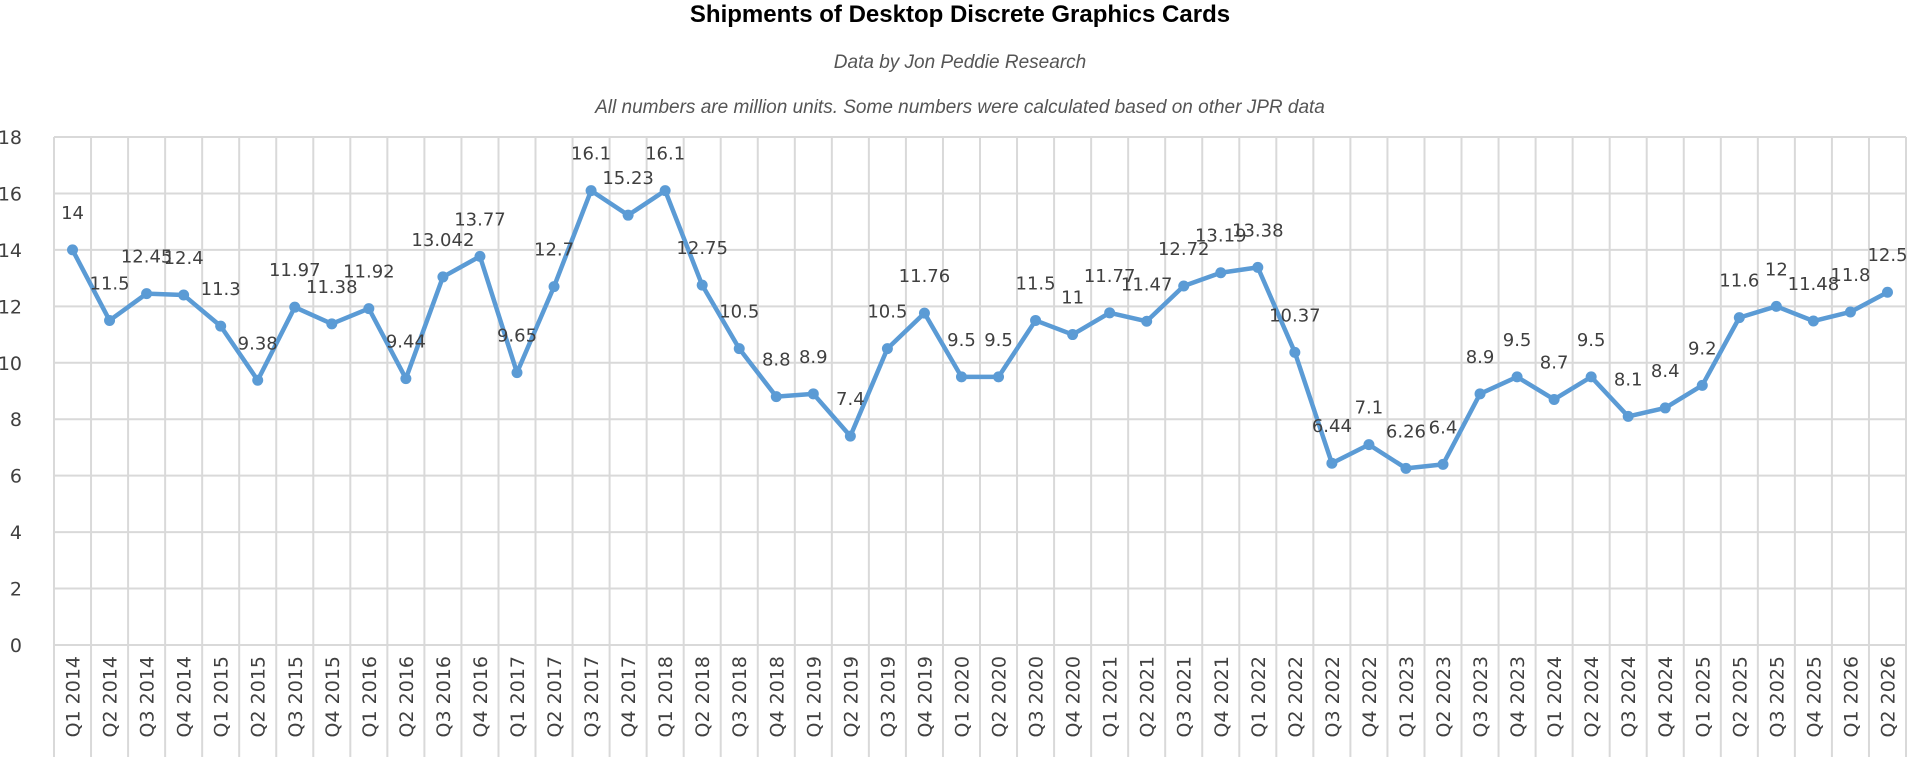 This screenshot has height=759, width=1920. Describe the element at coordinates (1665, 371) in the screenshot. I see `data-label: 8.4` at that location.